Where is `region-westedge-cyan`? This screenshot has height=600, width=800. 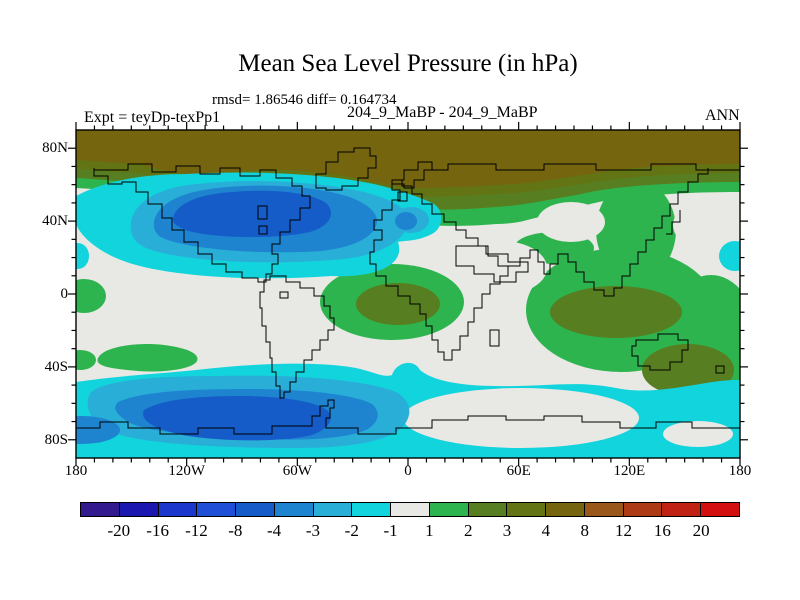 region-westedge-cyan is located at coordinates (82, 256).